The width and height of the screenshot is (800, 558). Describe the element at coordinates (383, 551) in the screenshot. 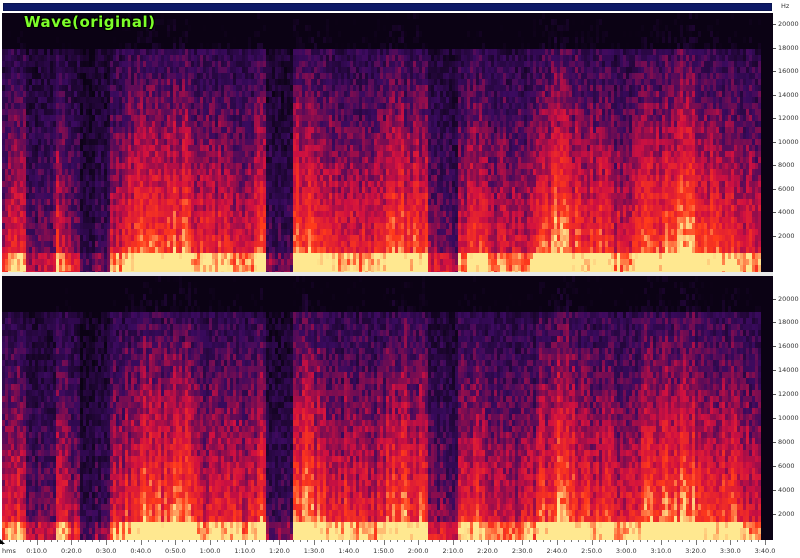

I see `time-tick-label: 1:50.0` at that location.